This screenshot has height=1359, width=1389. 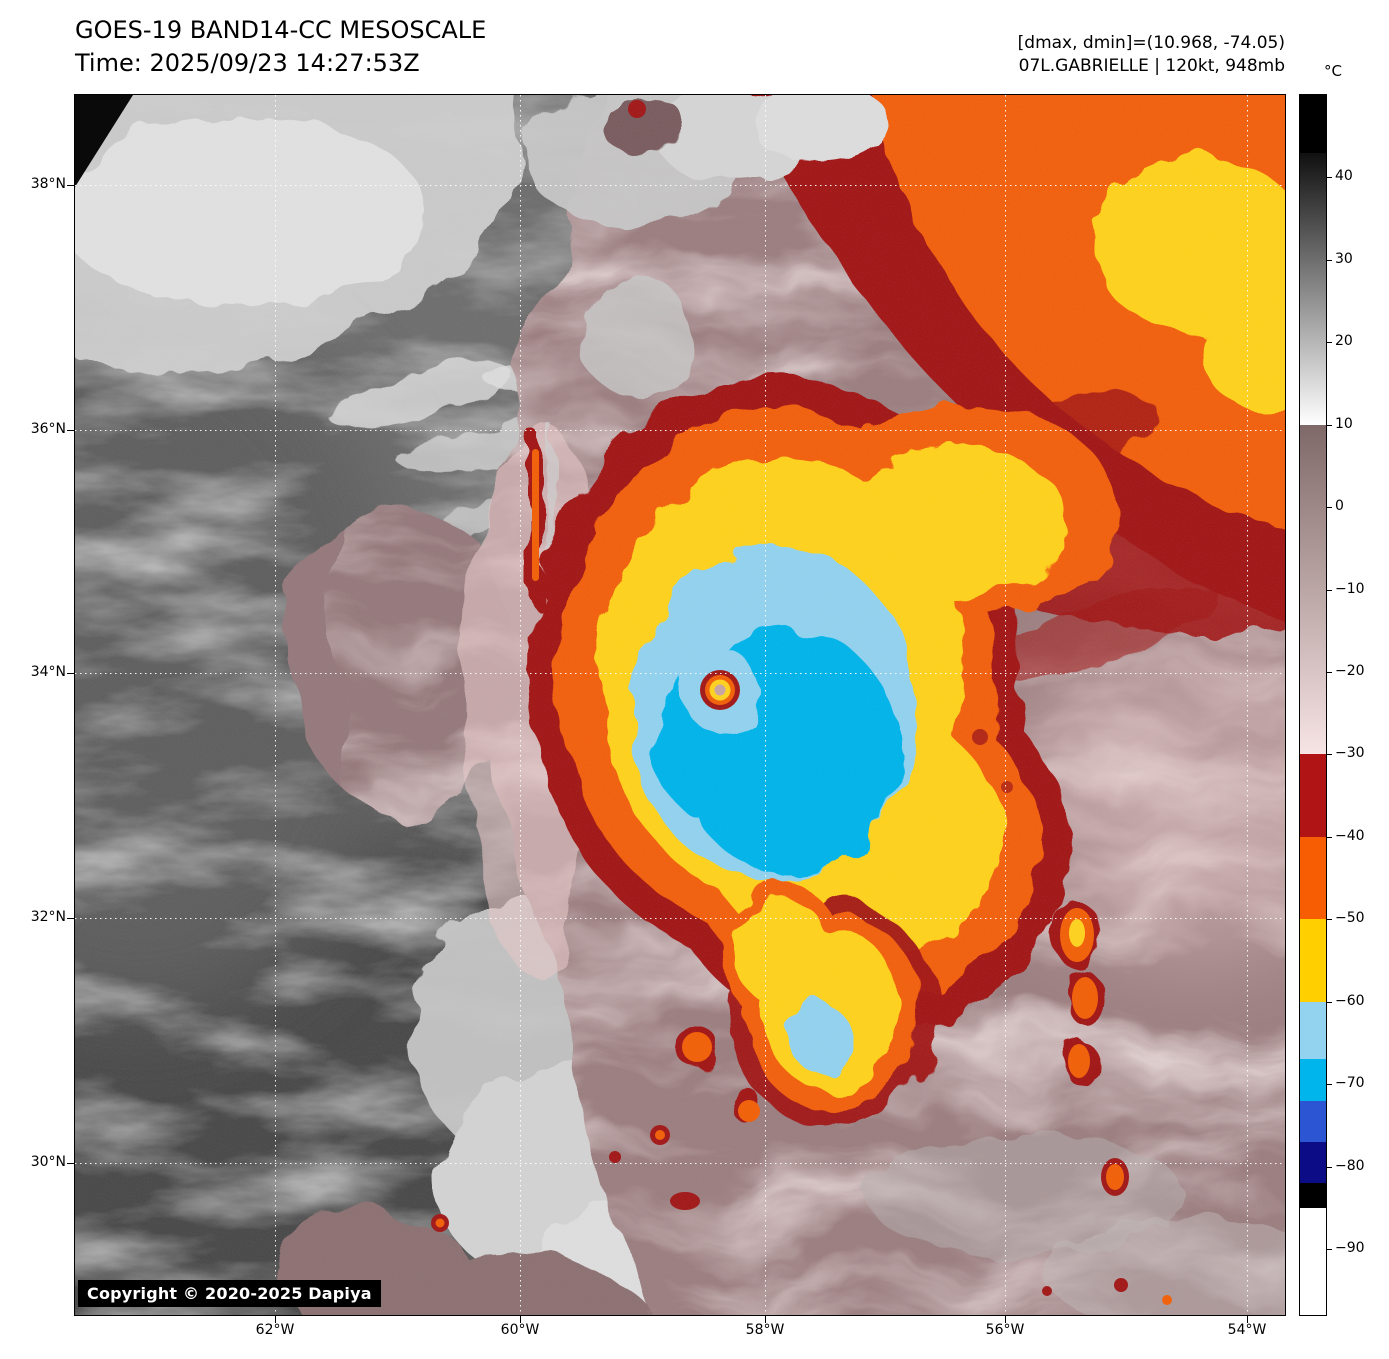 What do you see at coordinates (48, 917) in the screenshot?
I see `lat-tick-label: 32°N` at bounding box center [48, 917].